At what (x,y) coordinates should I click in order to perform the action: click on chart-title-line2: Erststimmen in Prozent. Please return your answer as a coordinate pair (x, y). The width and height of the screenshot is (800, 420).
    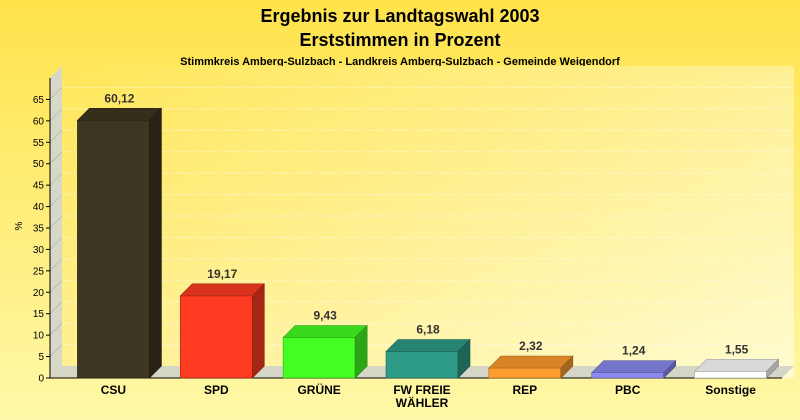
    Looking at the image, I should click on (399, 40).